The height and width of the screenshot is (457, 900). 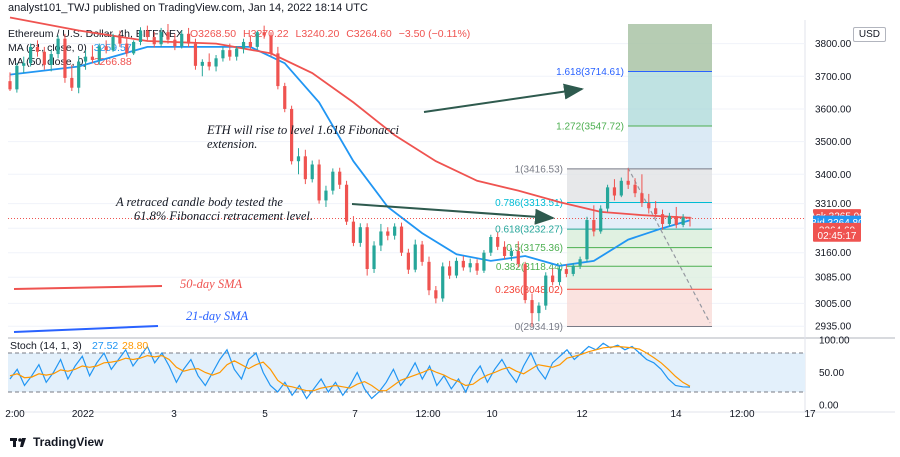 What do you see at coordinates (529, 230) in the screenshot?
I see `fib-level-label: 0.618(3232.27)` at bounding box center [529, 230].